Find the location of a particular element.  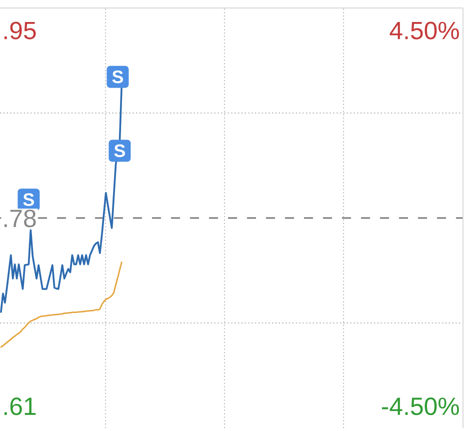

y-tick-label: .78 is located at coordinates (20, 219).